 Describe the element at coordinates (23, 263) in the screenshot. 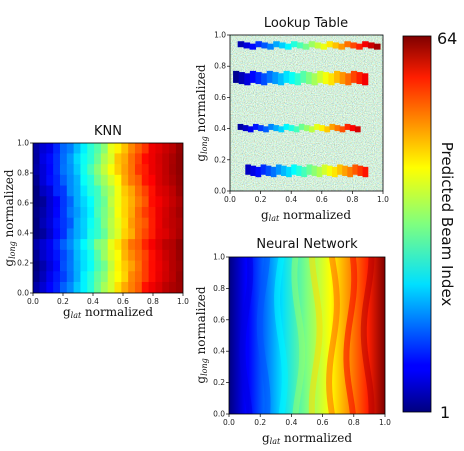

I see `knn-y-tick-label: 0.2` at that location.